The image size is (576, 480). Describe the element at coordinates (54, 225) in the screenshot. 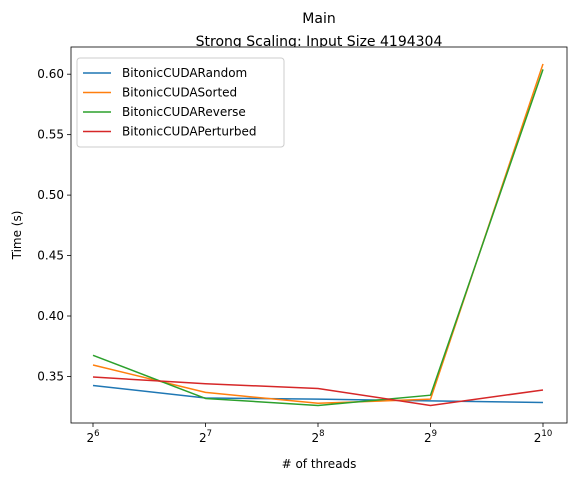

I see `y-axis: 0.35 0.40 0.45 0.50 0.55 0.60` at that location.